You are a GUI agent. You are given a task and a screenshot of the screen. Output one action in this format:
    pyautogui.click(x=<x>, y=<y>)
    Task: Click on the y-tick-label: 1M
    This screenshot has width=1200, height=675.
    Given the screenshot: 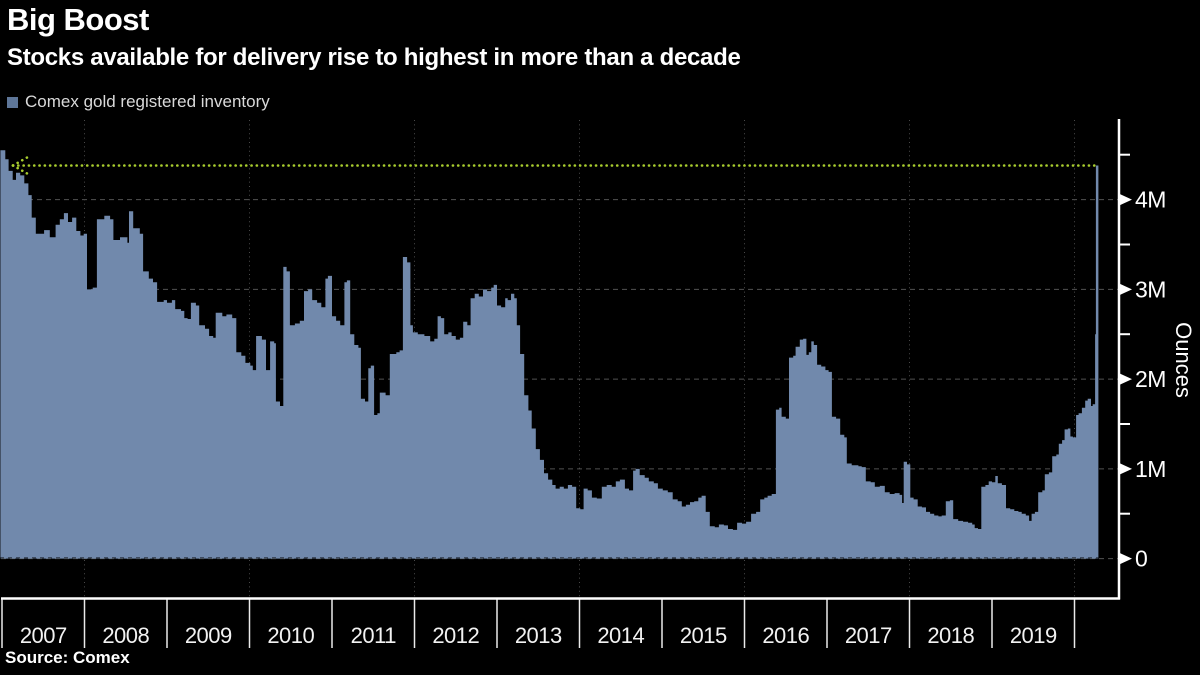 What is the action you would take?
    pyautogui.click(x=1150, y=469)
    